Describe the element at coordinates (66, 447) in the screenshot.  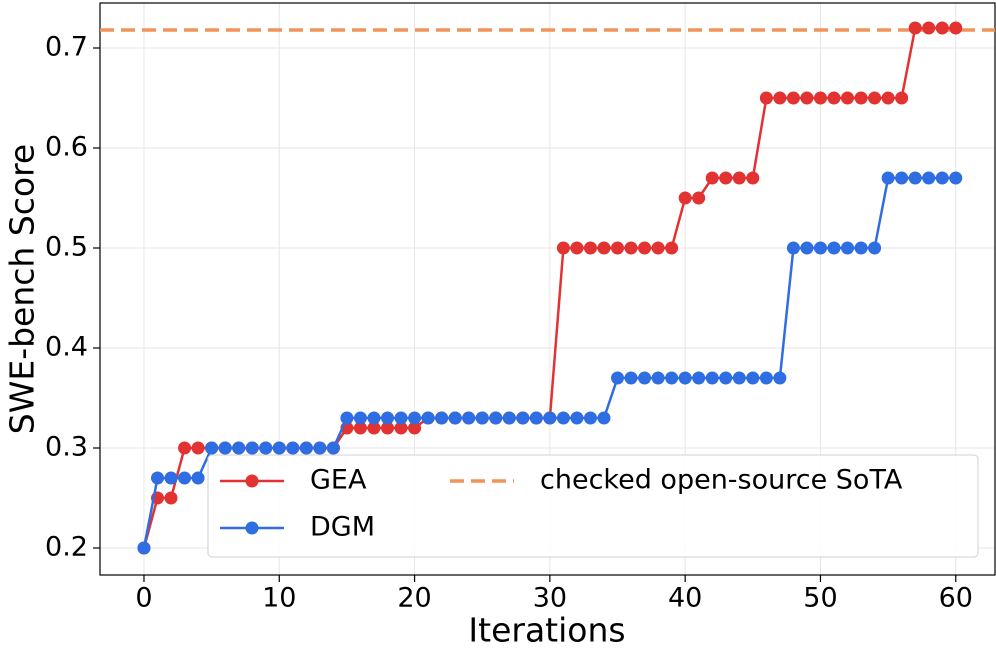
I see `y-tick-label: 0.3` at that location.